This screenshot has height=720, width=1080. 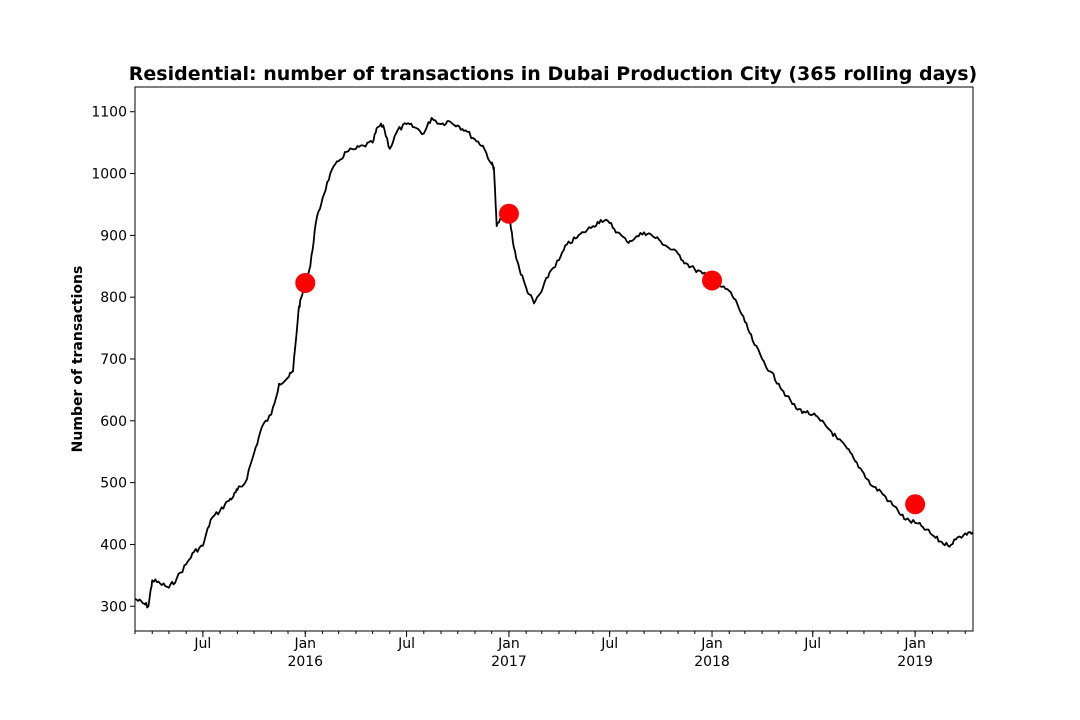 I want to click on y-tick-label-6: 900, so click(x=113, y=236).